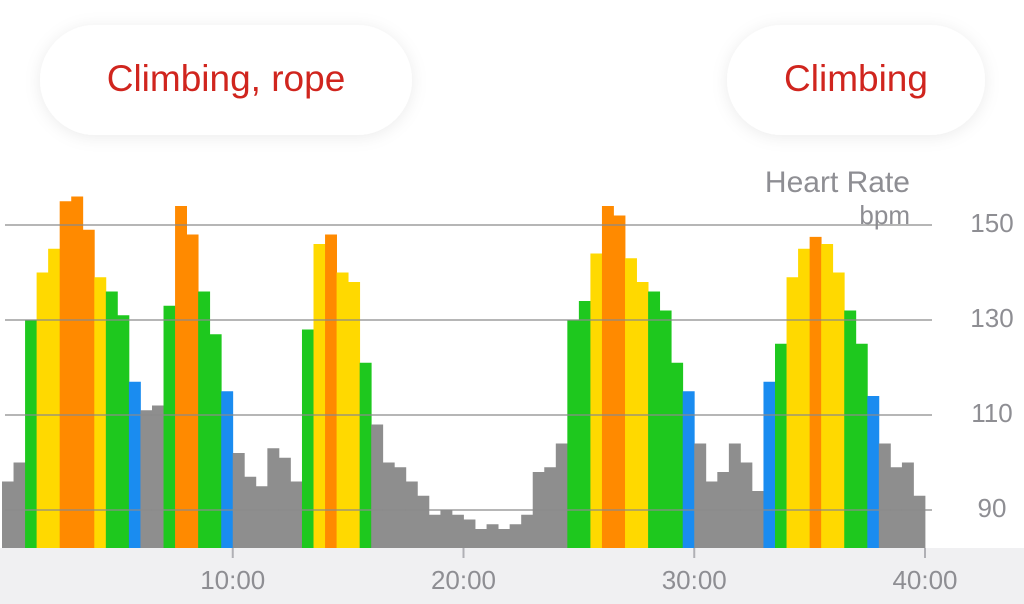 The image size is (1024, 604). What do you see at coordinates (232, 580) in the screenshot?
I see `x-tick-label: 10:00` at bounding box center [232, 580].